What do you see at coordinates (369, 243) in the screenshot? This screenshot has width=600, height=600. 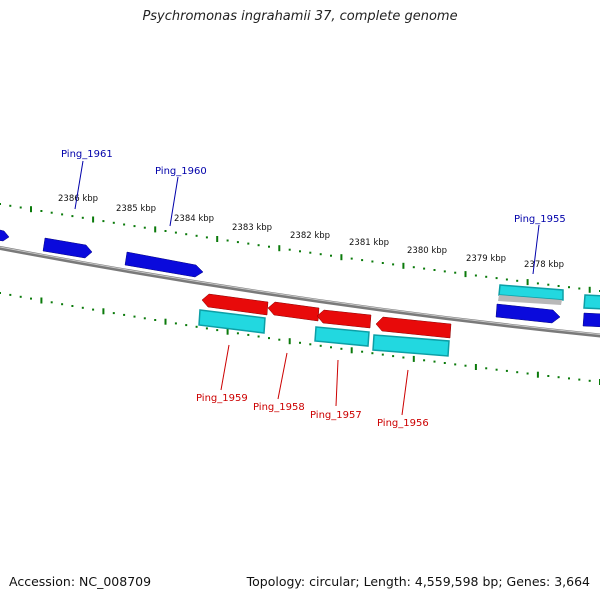 I see `tick-label: 2381 kbp` at bounding box center [369, 243].